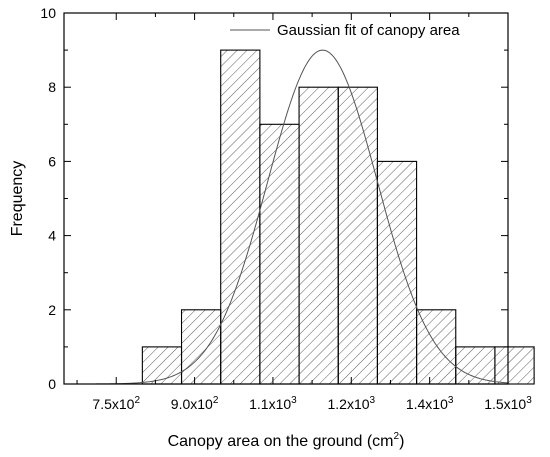 The height and width of the screenshot is (457, 550). Describe the element at coordinates (116, 403) in the screenshot. I see `x-tick-label: 7.5x10²` at that location.